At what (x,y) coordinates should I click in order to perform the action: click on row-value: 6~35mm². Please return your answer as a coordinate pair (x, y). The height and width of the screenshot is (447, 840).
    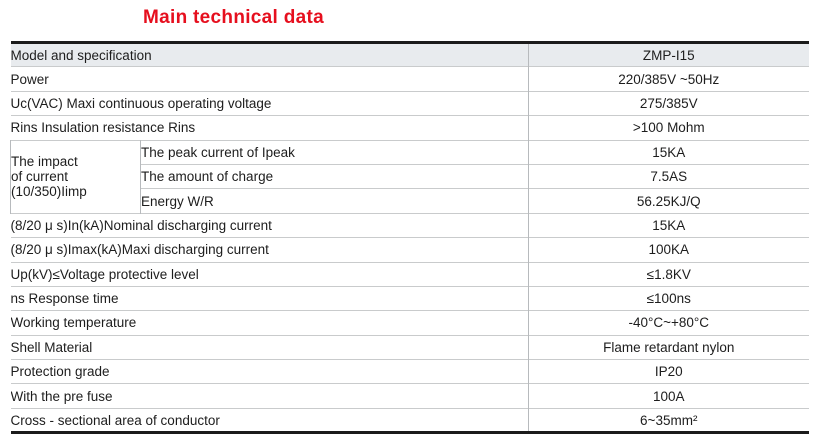
    Looking at the image, I should click on (668, 420).